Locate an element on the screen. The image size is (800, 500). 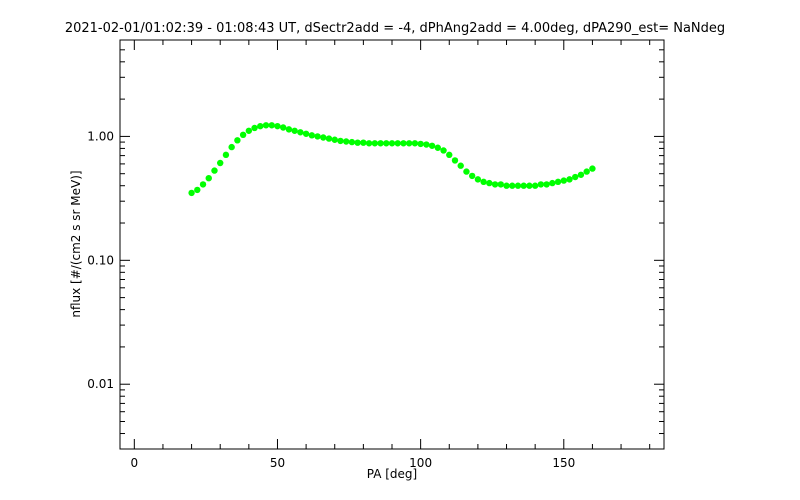
x-tick-label: 0 is located at coordinates (134, 463).